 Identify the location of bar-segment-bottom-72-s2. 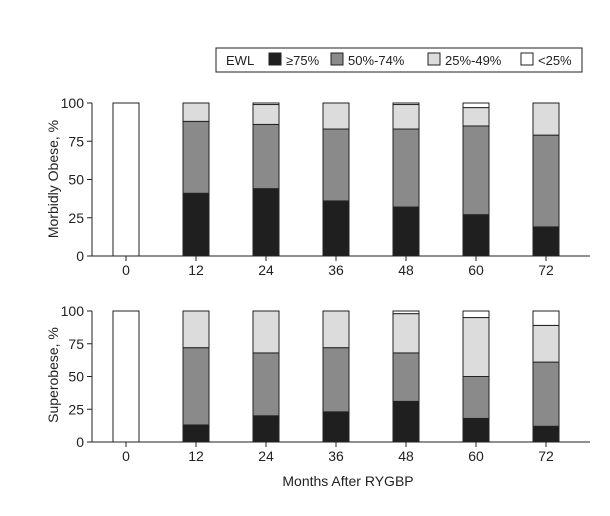
(546, 394).